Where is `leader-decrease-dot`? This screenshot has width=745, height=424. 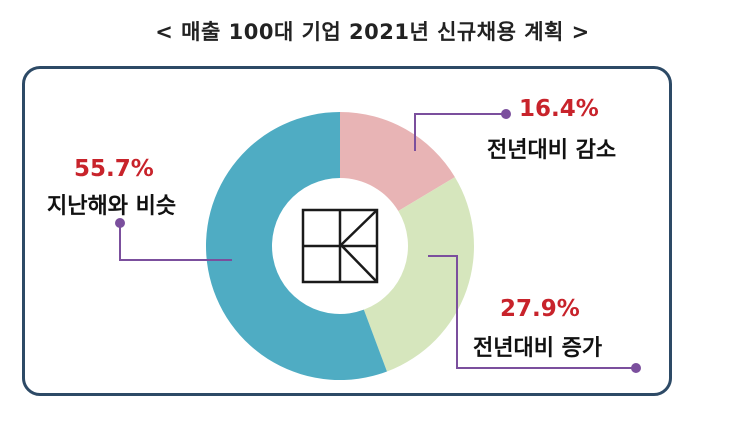 leader-decrease-dot is located at coordinates (506, 114).